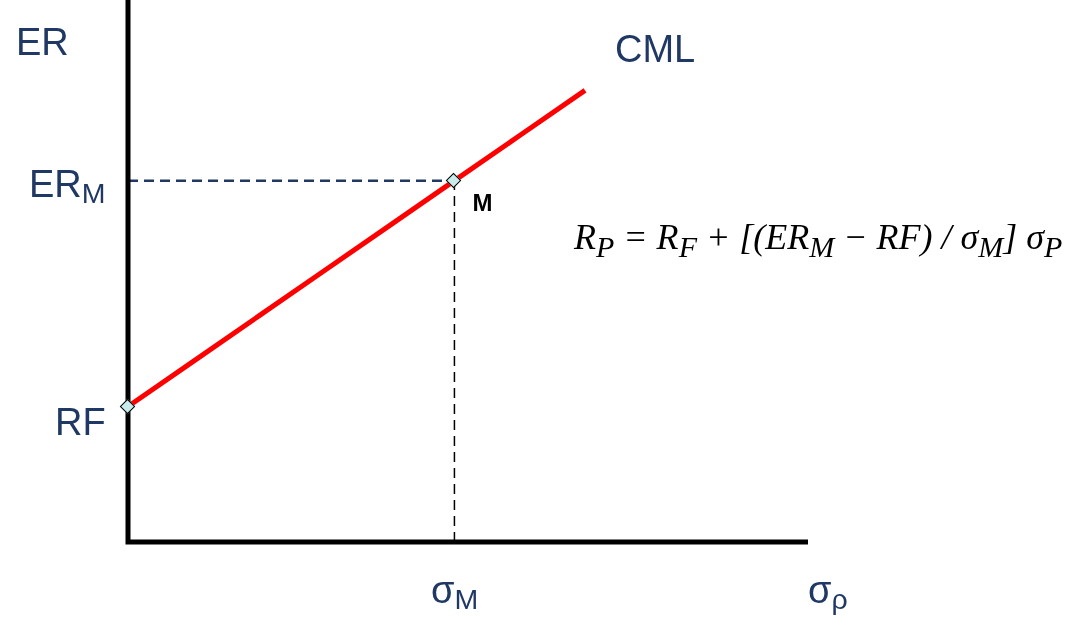  I want to click on text: R$_{P}$ = R$_{F}$ + [(ER$_{M}$ − RF) / σ$_{M}$] σ$_{P}$, so click(818, 240).